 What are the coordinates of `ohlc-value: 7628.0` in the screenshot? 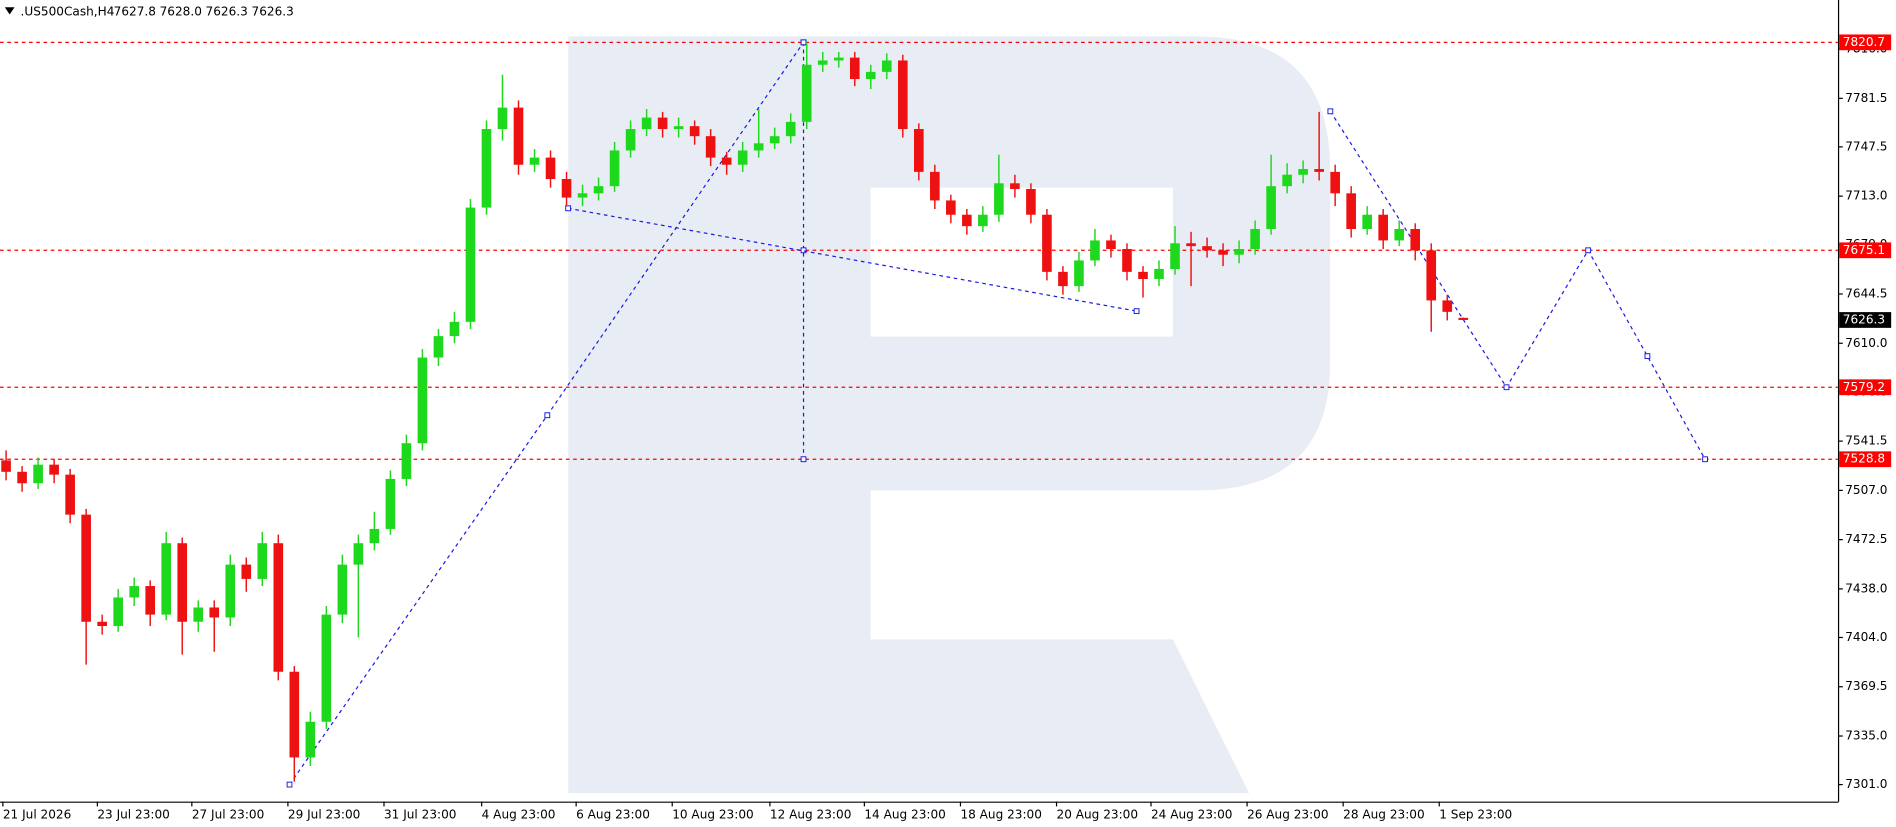 It's located at (181, 12).